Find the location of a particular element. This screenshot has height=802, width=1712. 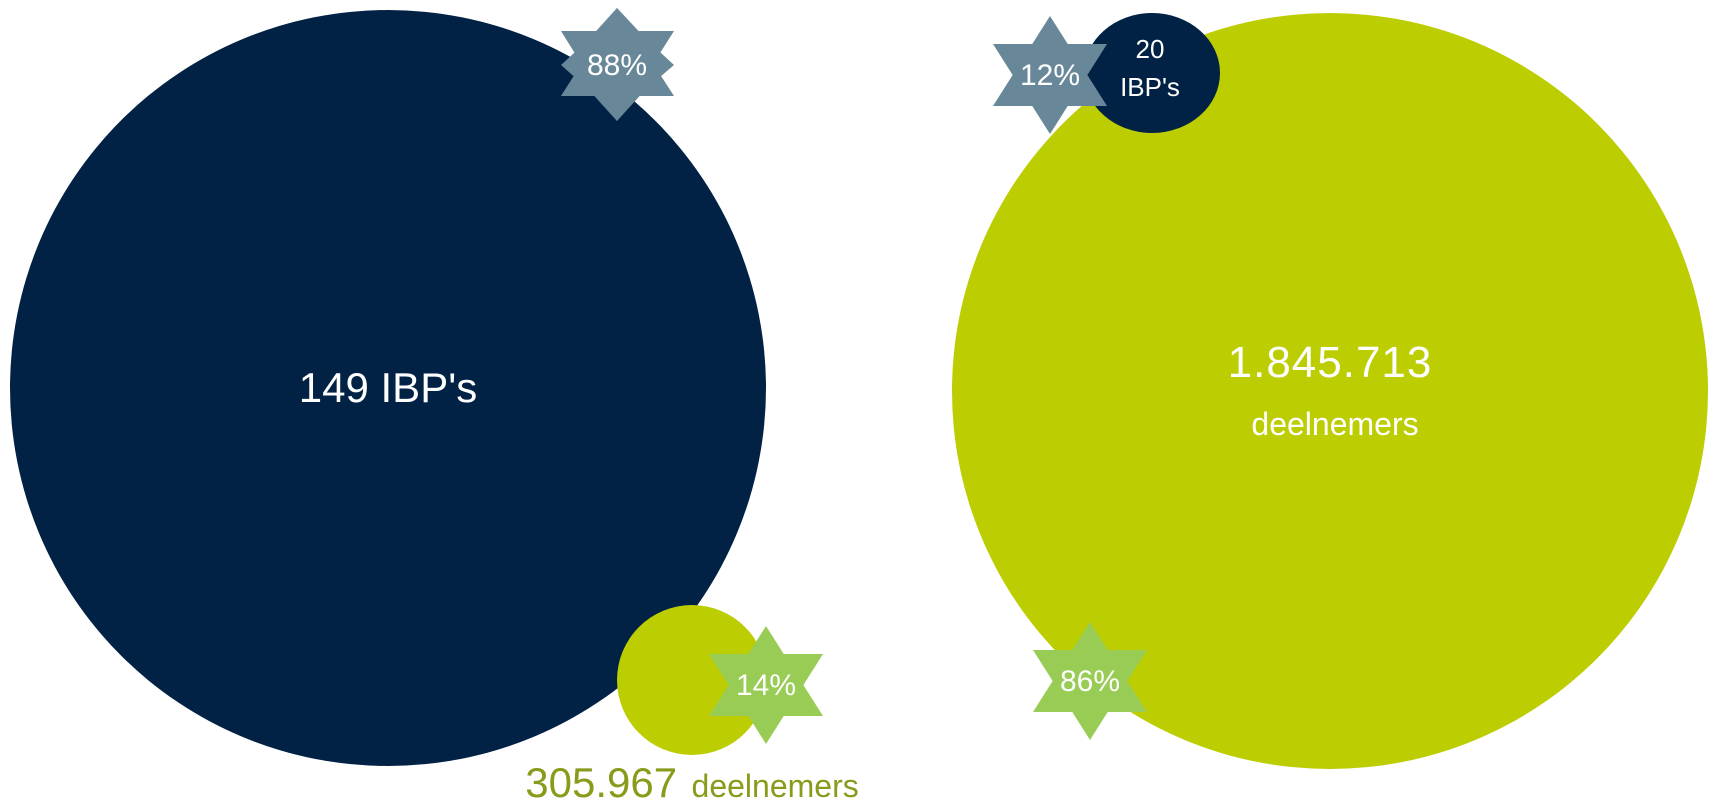

left-small-circle is located at coordinates (692, 680).